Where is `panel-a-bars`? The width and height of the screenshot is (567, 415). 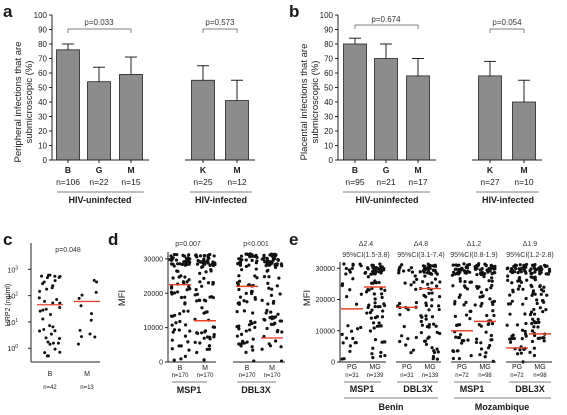 panel-a-bars is located at coordinates (152, 102).